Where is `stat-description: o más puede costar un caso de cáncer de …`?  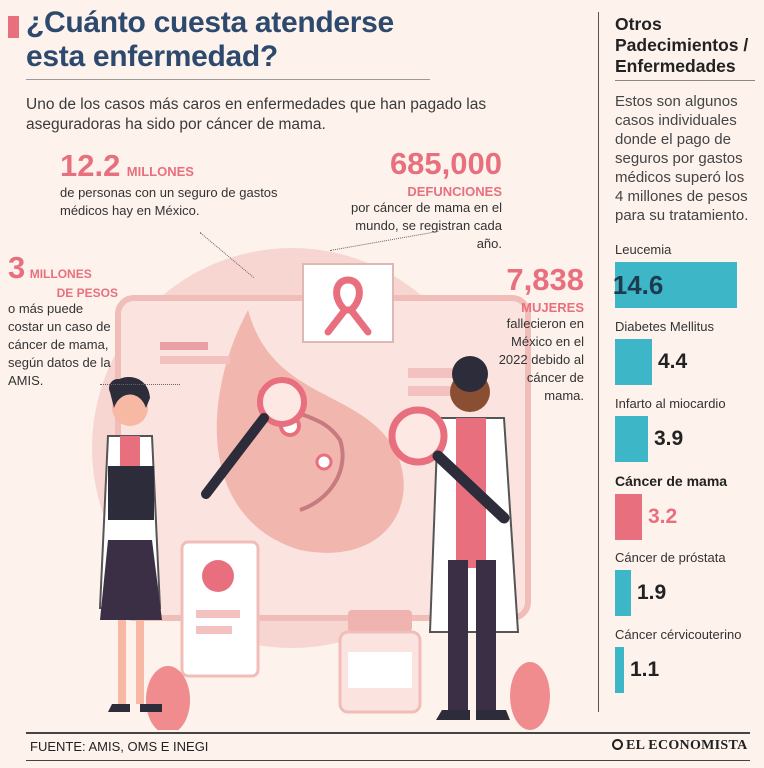
stat-description: o más puede costar un caso de cáncer de … is located at coordinates (59, 344).